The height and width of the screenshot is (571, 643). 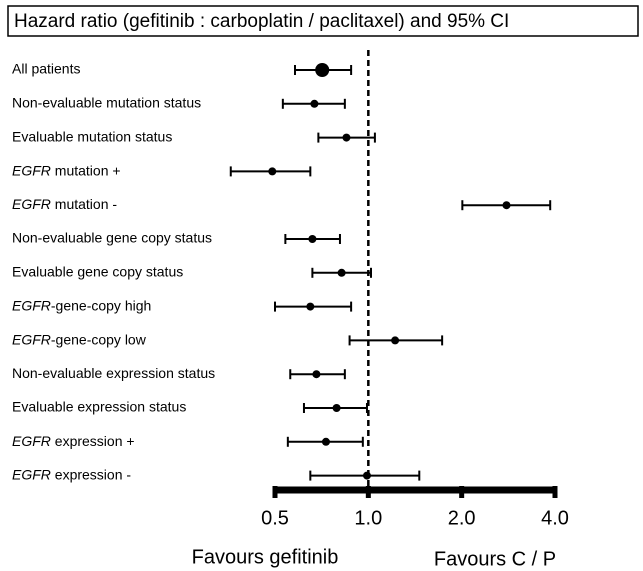 I want to click on category-label: Non-evaluable gene copy status, so click(x=112, y=238).